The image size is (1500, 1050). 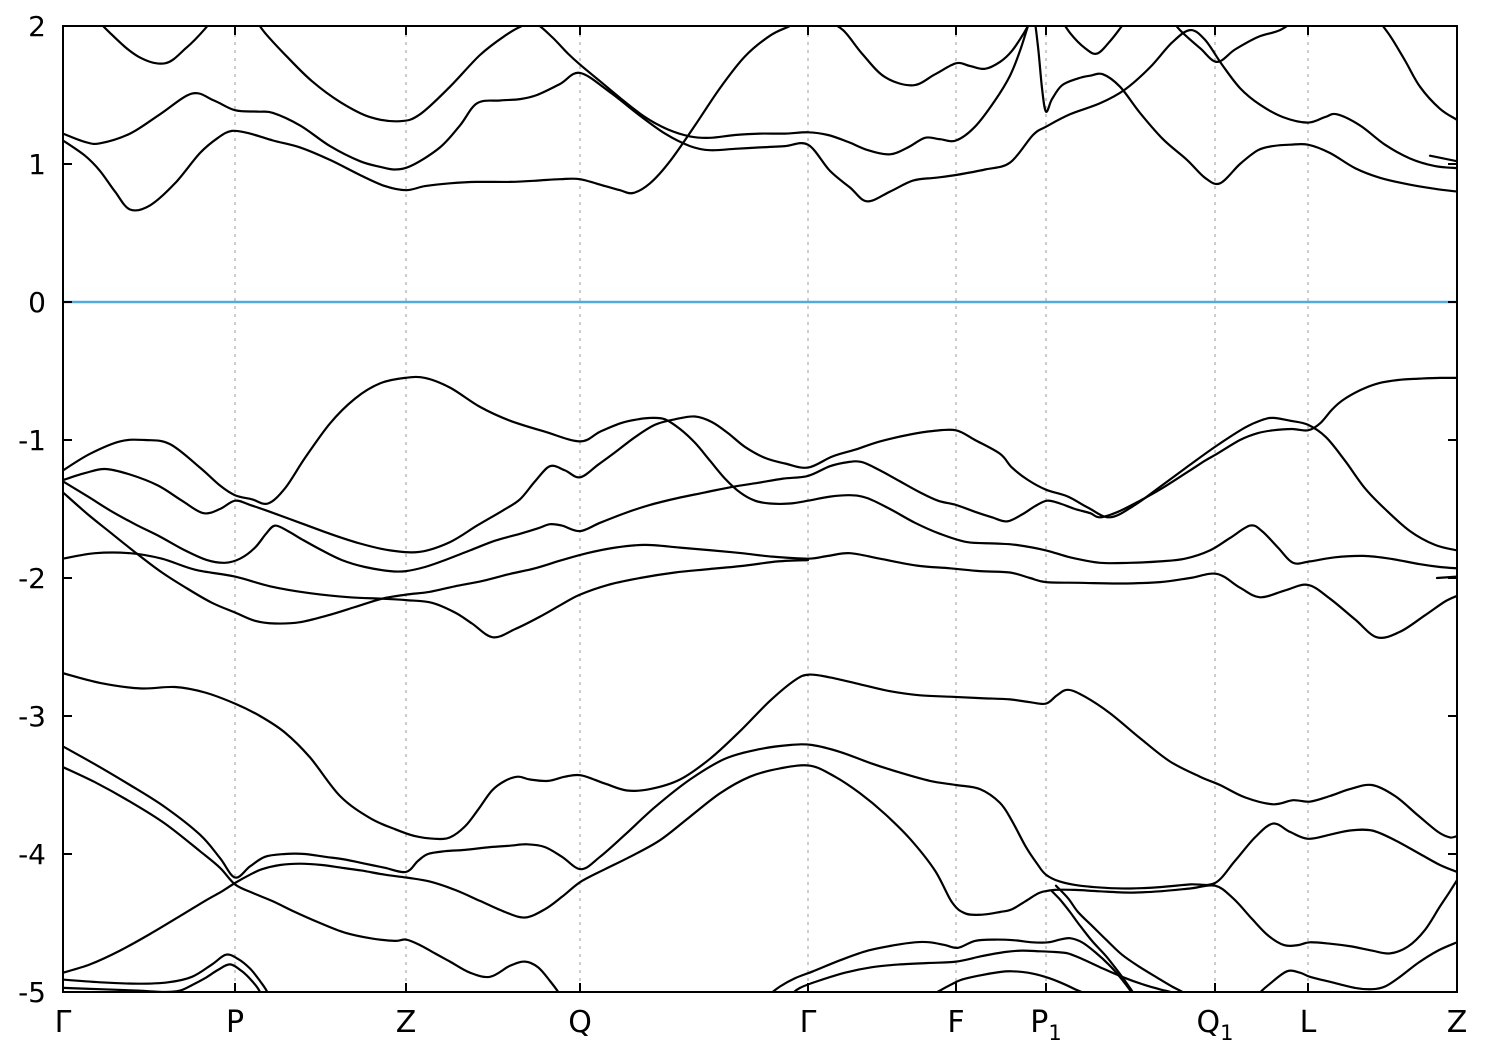 I want to click on band-low-5a, so click(x=166, y=972).